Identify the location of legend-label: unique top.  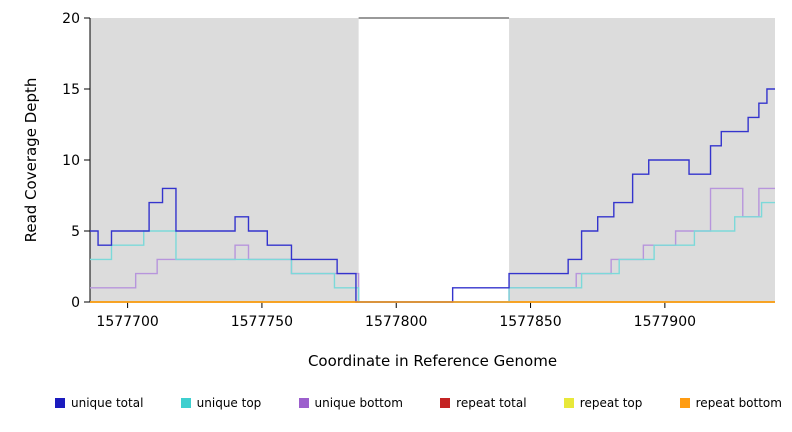
(229, 403).